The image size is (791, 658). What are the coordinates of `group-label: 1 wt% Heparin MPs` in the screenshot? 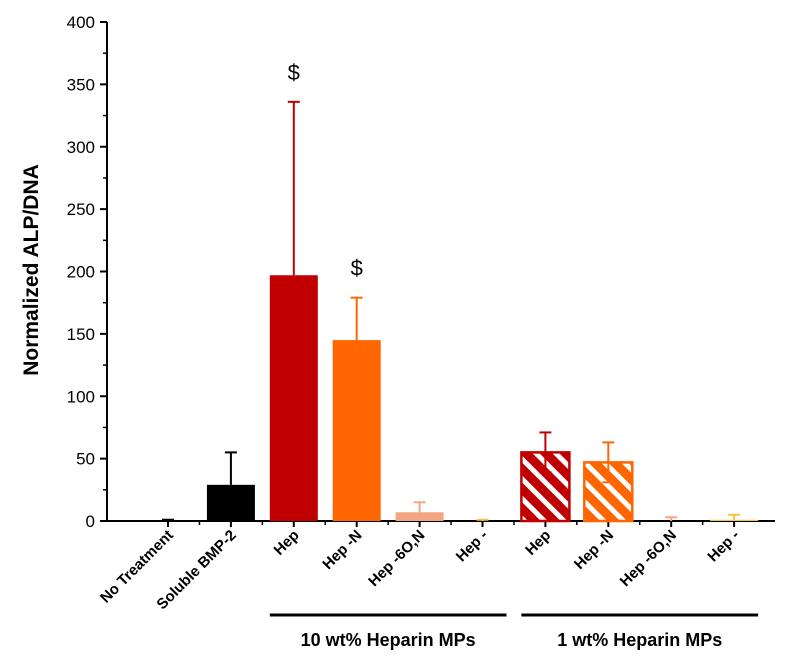 It's located at (639, 640).